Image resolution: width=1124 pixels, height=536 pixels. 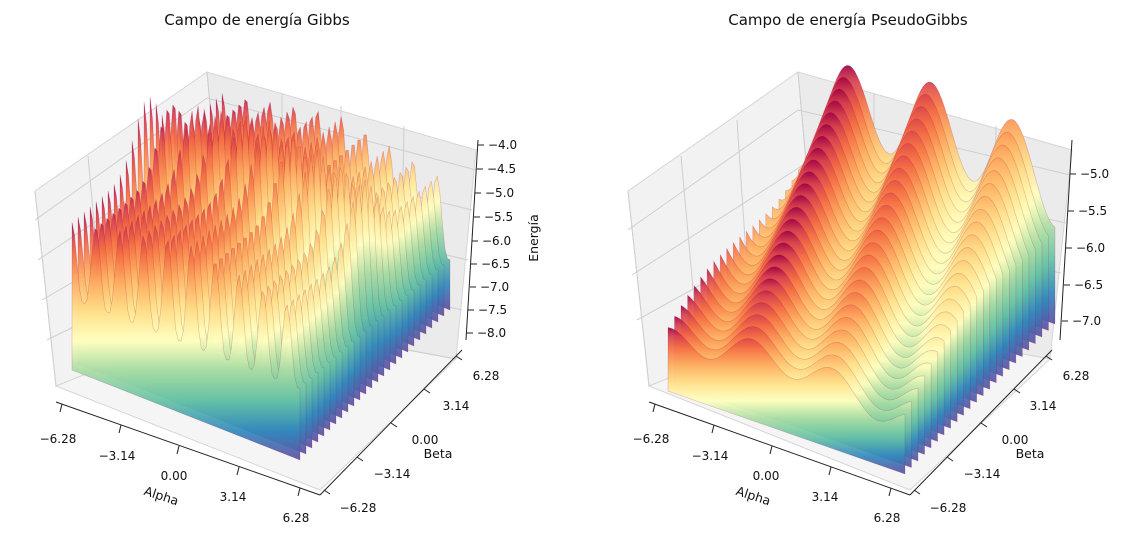 What do you see at coordinates (533, 238) in the screenshot?
I see `z-axis-label: Energía` at bounding box center [533, 238].